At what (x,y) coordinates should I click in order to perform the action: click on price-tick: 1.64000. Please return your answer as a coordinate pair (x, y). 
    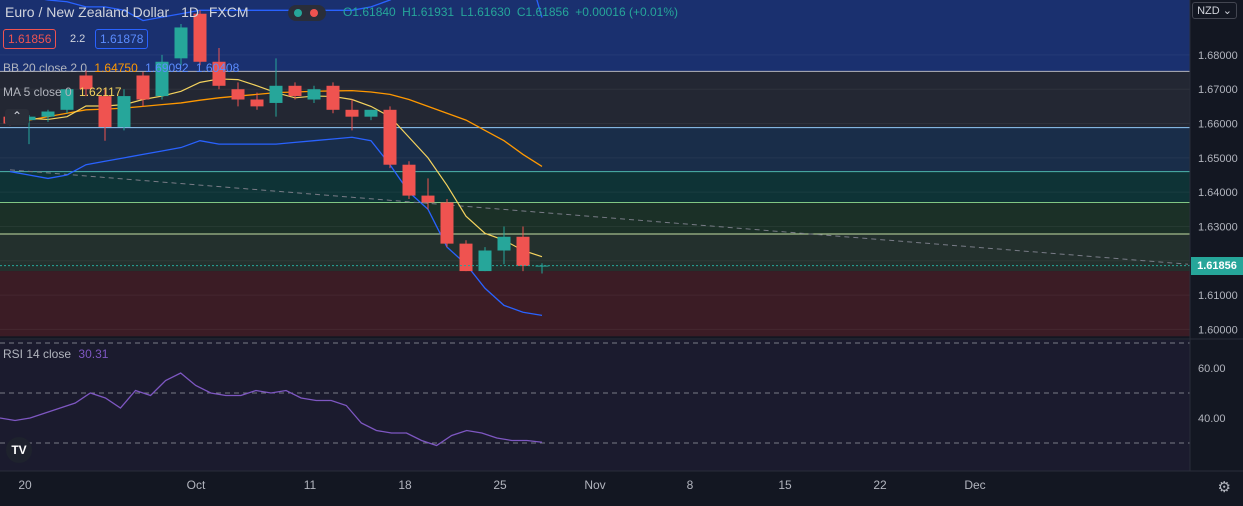
    Looking at the image, I should click on (1218, 193).